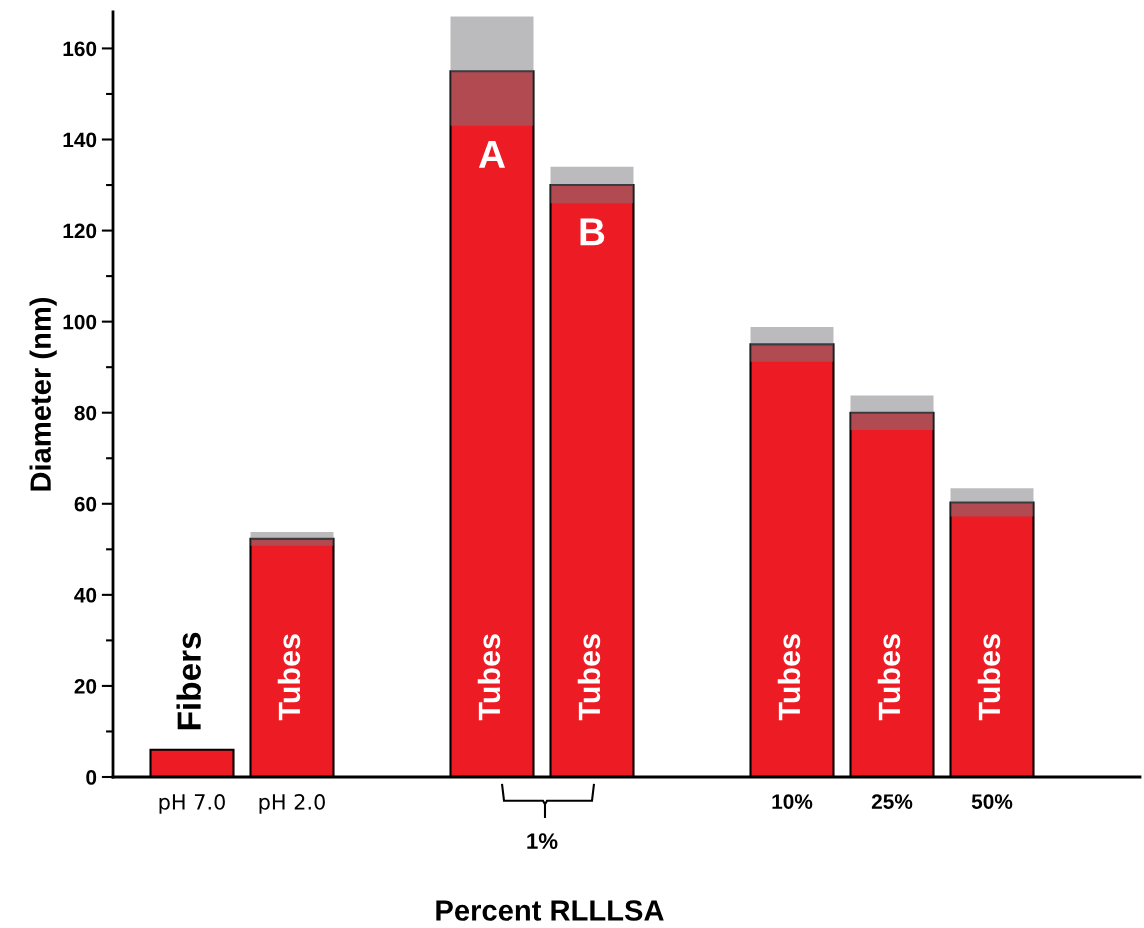 Image resolution: width=1144 pixels, height=928 pixels. Describe the element at coordinates (188, 681) in the screenshot. I see `annotation: Fibers` at that location.